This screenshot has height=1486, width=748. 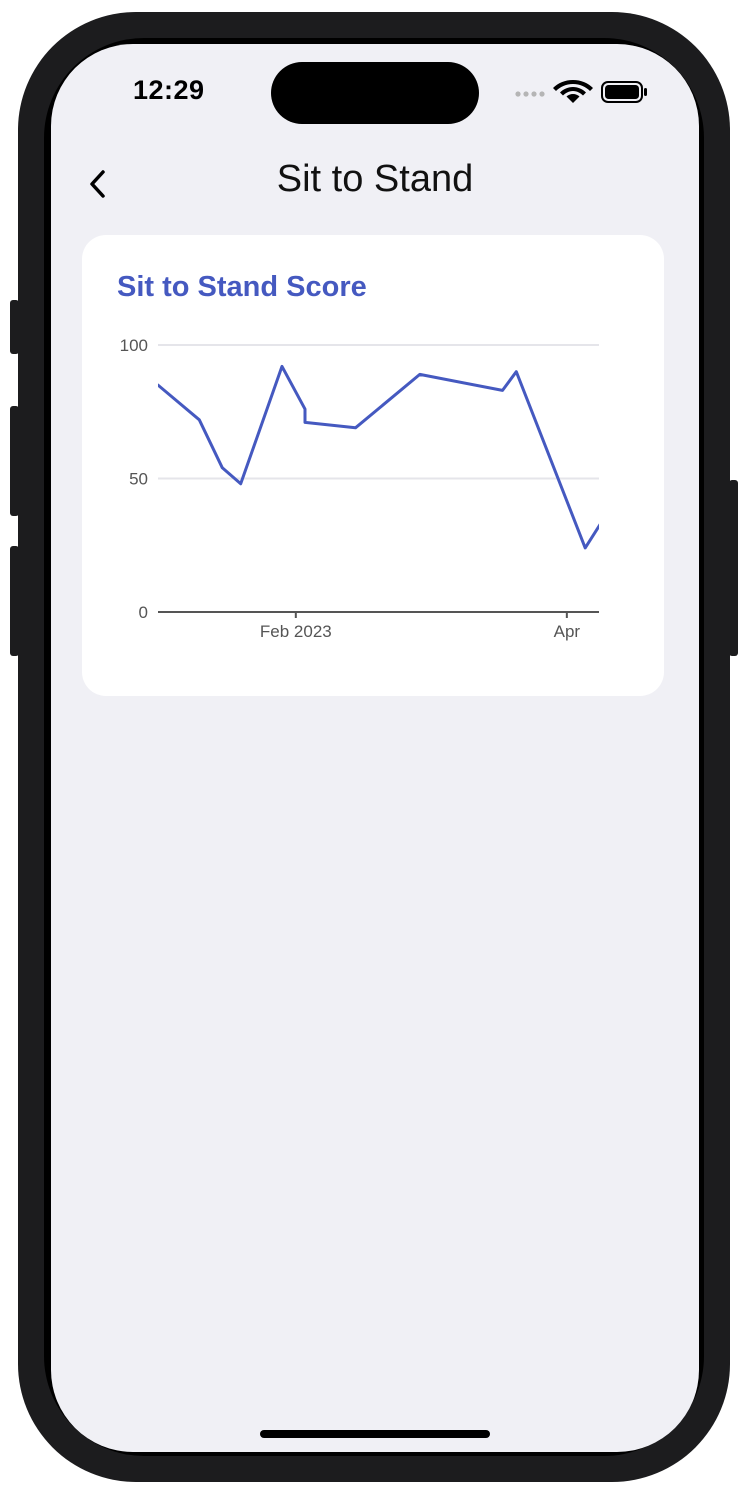 I want to click on x-tick-label-1: Apr, so click(x=567, y=631).